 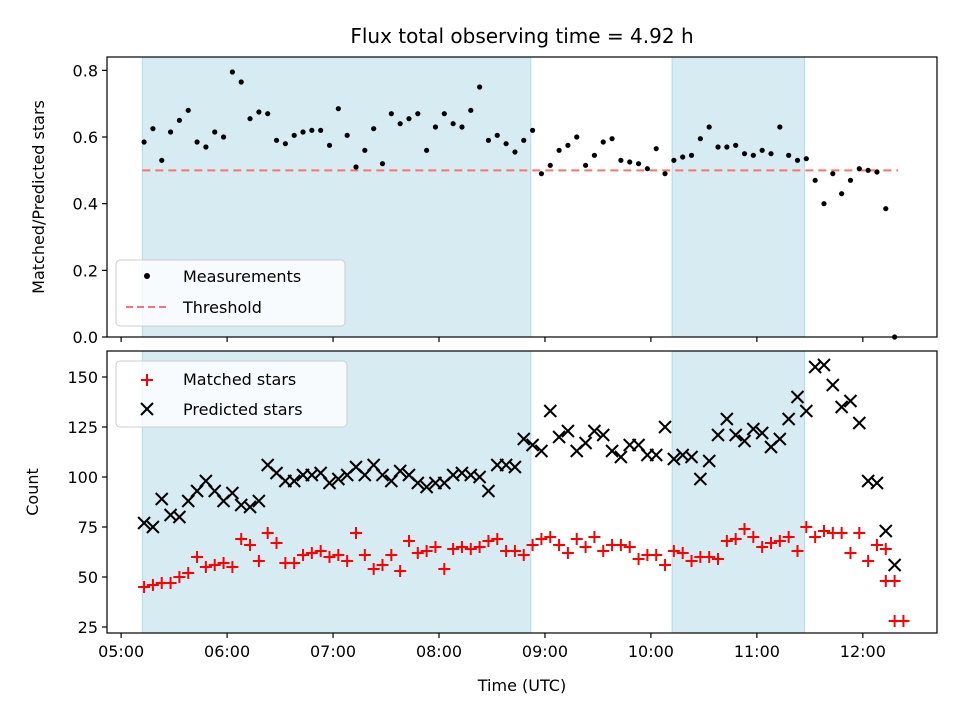 I want to click on legend-predicted-label: Predicted stars, so click(x=243, y=409).